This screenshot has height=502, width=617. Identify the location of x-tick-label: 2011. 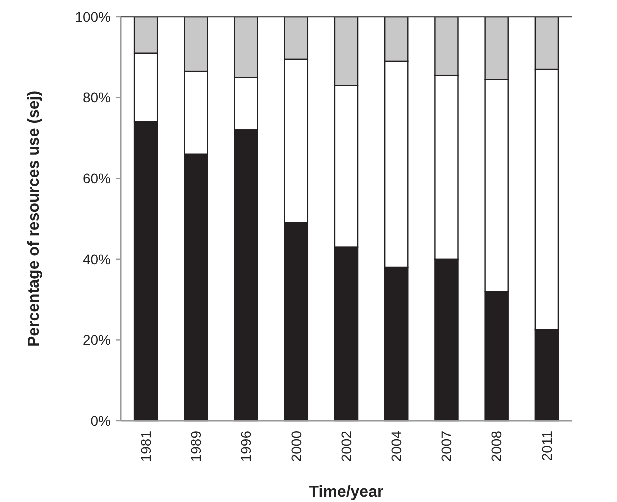
(546, 446).